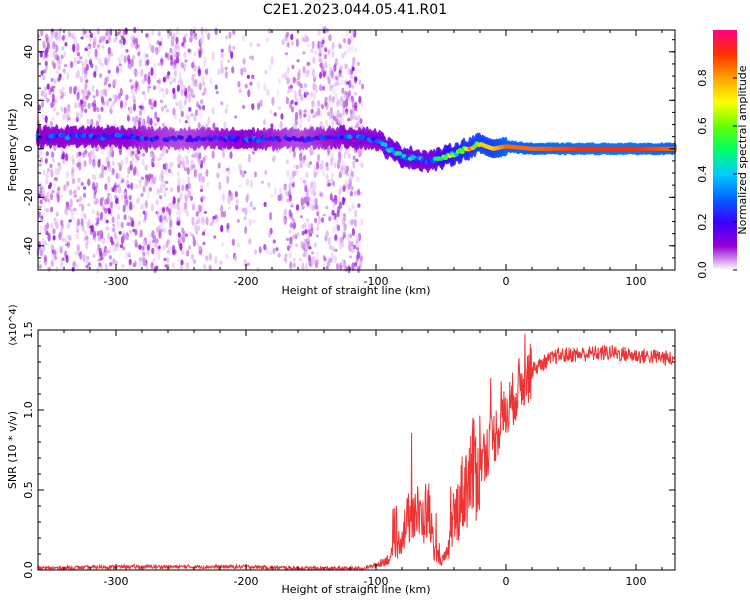  Describe the element at coordinates (28, 52) in the screenshot. I see `y-tick-label: 40` at that location.